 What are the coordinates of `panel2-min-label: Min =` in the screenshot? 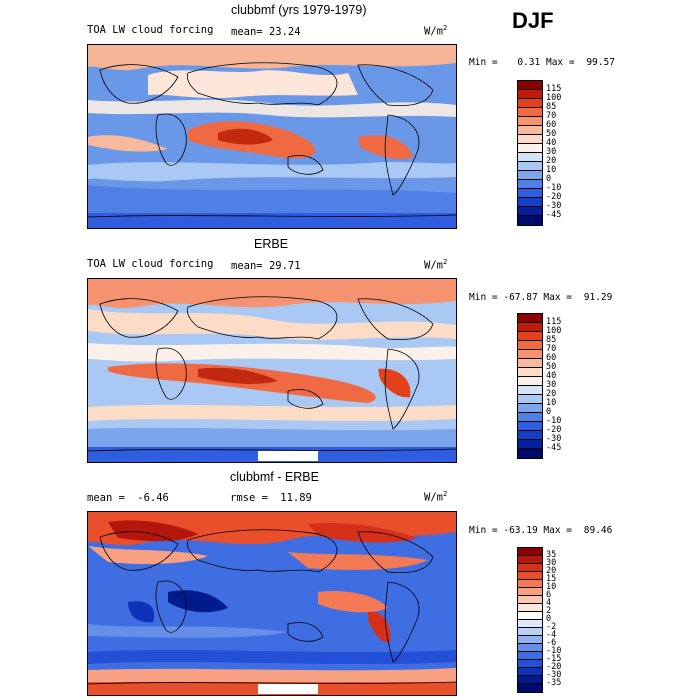 It's located at (483, 297).